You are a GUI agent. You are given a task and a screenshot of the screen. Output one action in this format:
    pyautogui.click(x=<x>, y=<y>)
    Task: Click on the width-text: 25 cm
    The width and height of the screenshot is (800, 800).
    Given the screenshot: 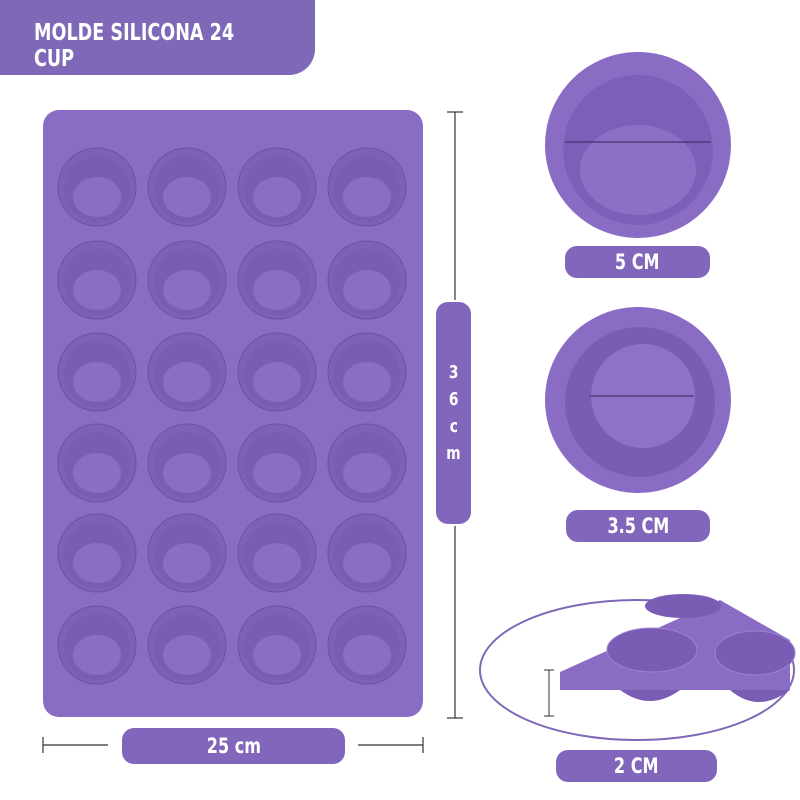 What is the action you would take?
    pyautogui.click(x=233, y=746)
    